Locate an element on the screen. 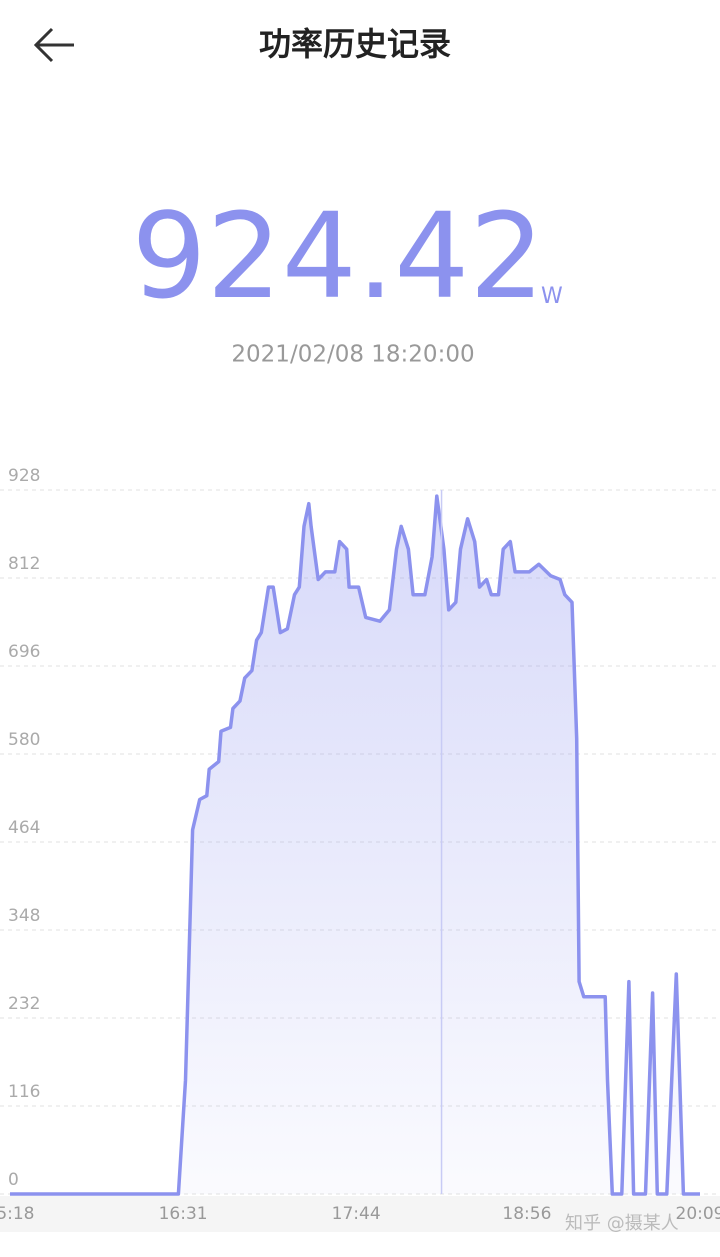 This screenshot has width=720, height=1257. x-tick-label: 16:31 is located at coordinates (183, 1214).